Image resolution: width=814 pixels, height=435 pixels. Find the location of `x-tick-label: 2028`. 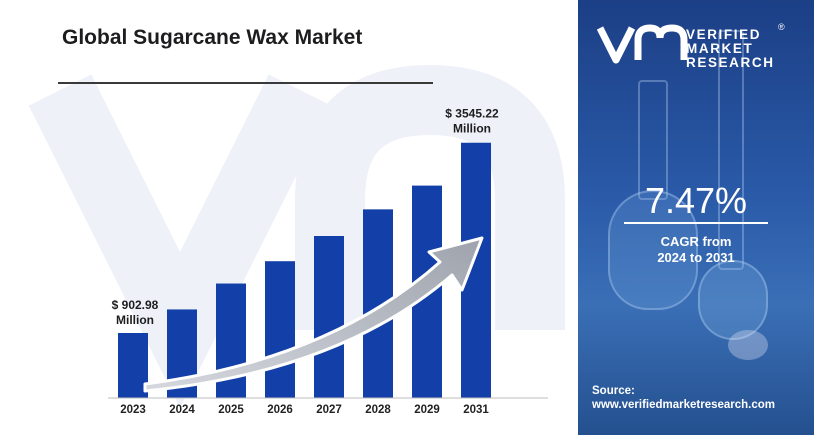

x-tick-label: 2028 is located at coordinates (378, 410).